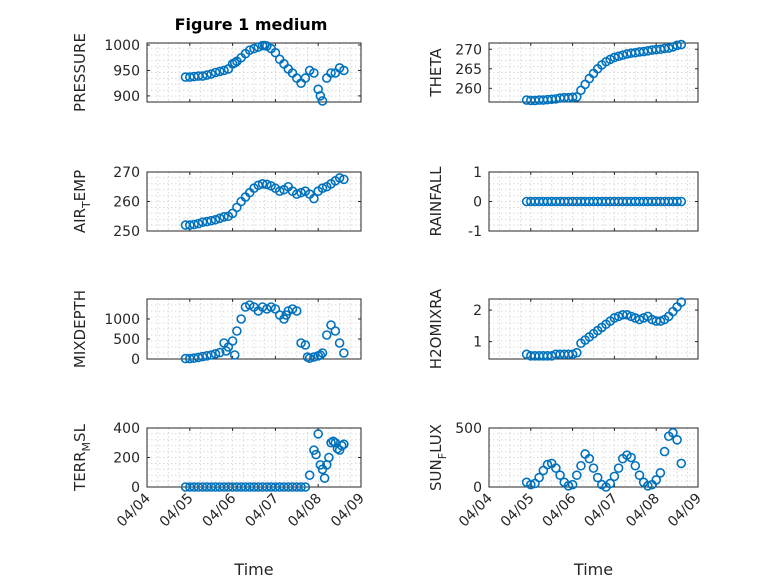  Describe the element at coordinates (82, 201) in the screenshot. I see `y-axis-label: AIRTEMP` at that location.